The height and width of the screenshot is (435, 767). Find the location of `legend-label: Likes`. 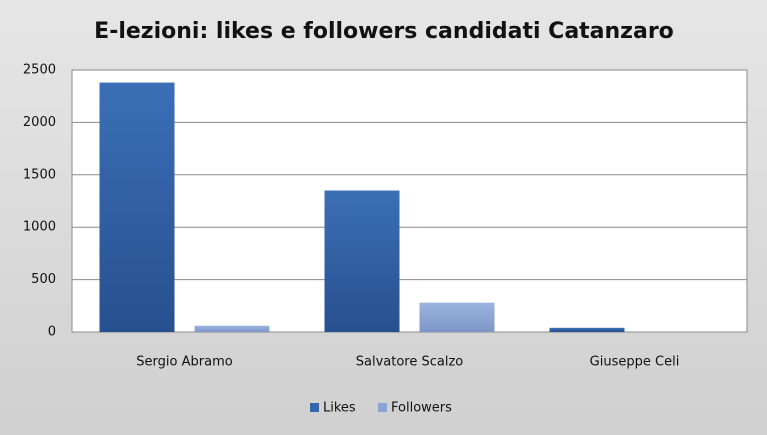

legend-label: Likes is located at coordinates (339, 408).